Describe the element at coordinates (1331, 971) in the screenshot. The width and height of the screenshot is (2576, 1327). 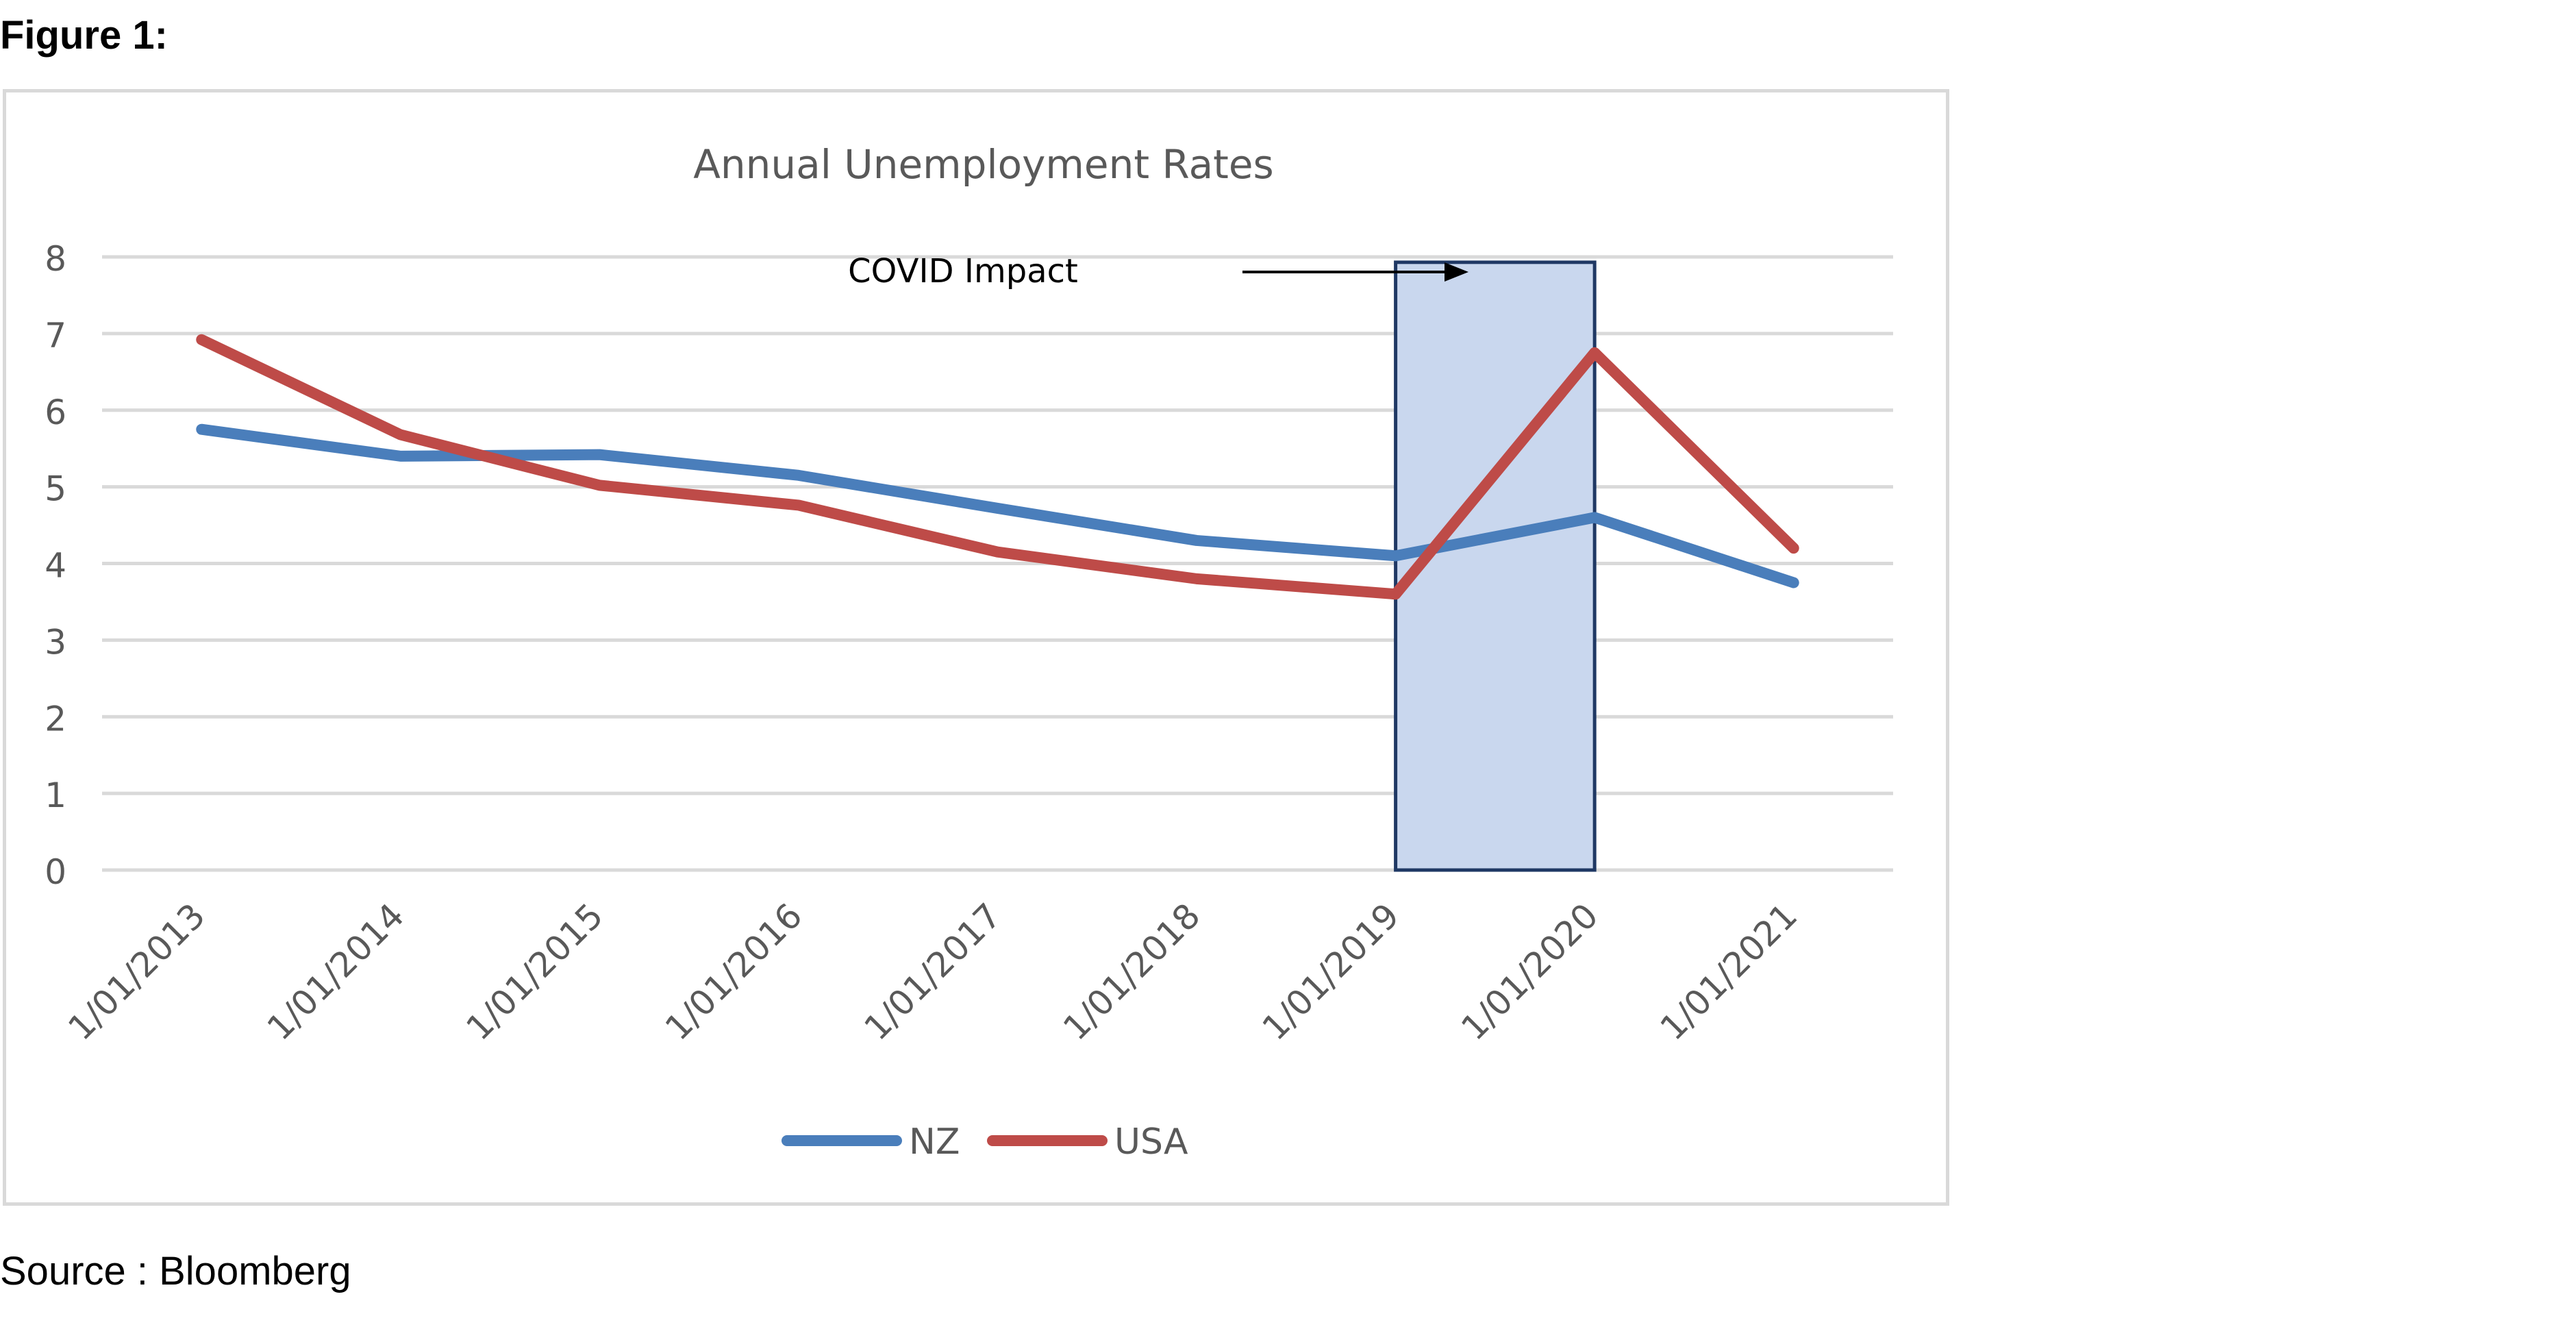
I see `x-tick-label: 1/01/2019` at that location.